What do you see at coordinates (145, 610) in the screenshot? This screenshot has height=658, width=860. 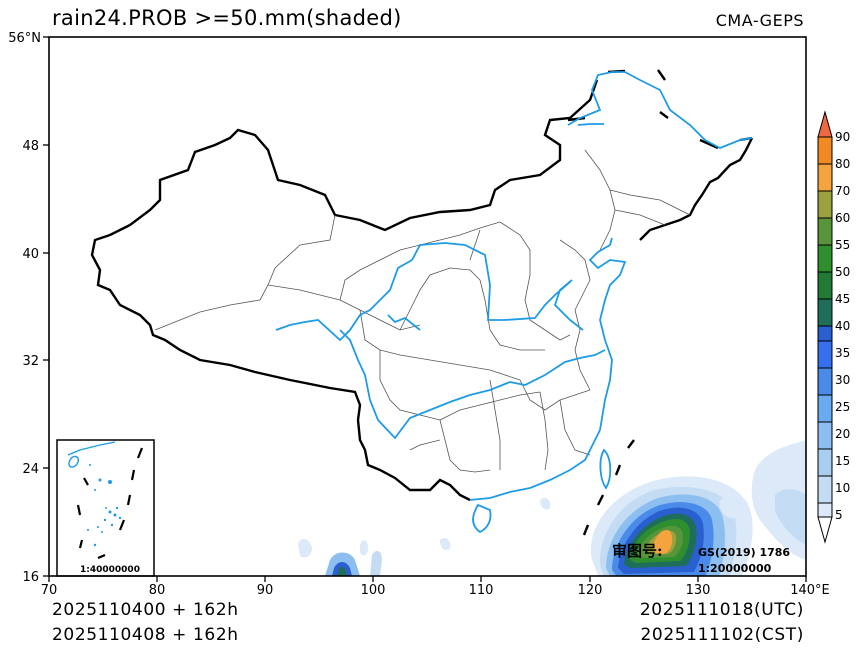 I see `init-time-utc: 2025110400 + 162h` at bounding box center [145, 610].